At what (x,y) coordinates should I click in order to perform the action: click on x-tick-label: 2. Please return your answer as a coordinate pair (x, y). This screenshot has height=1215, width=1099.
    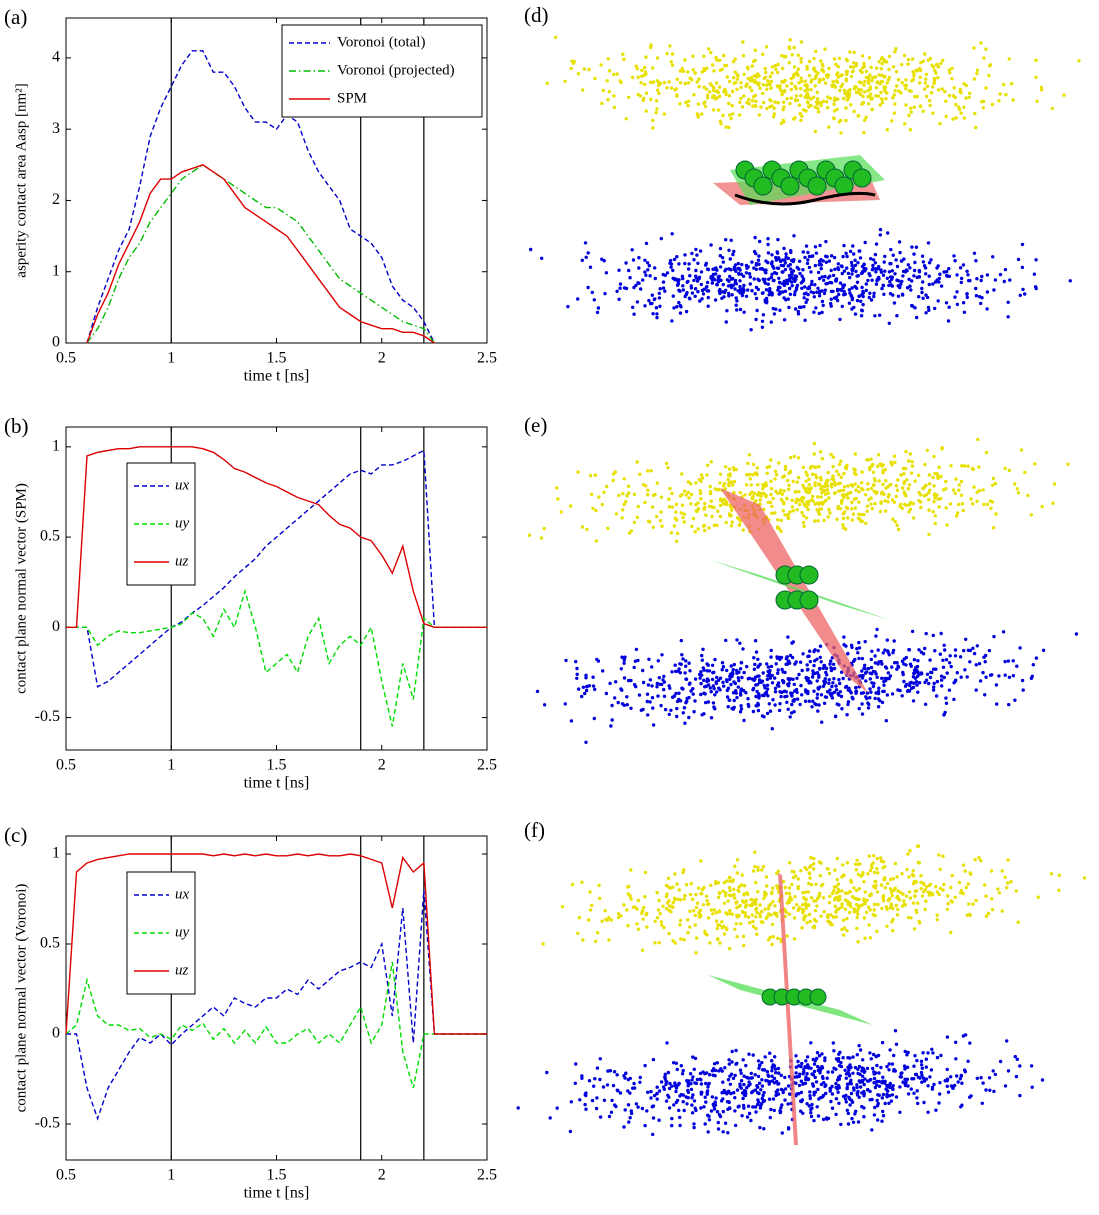
    Looking at the image, I should click on (382, 1175).